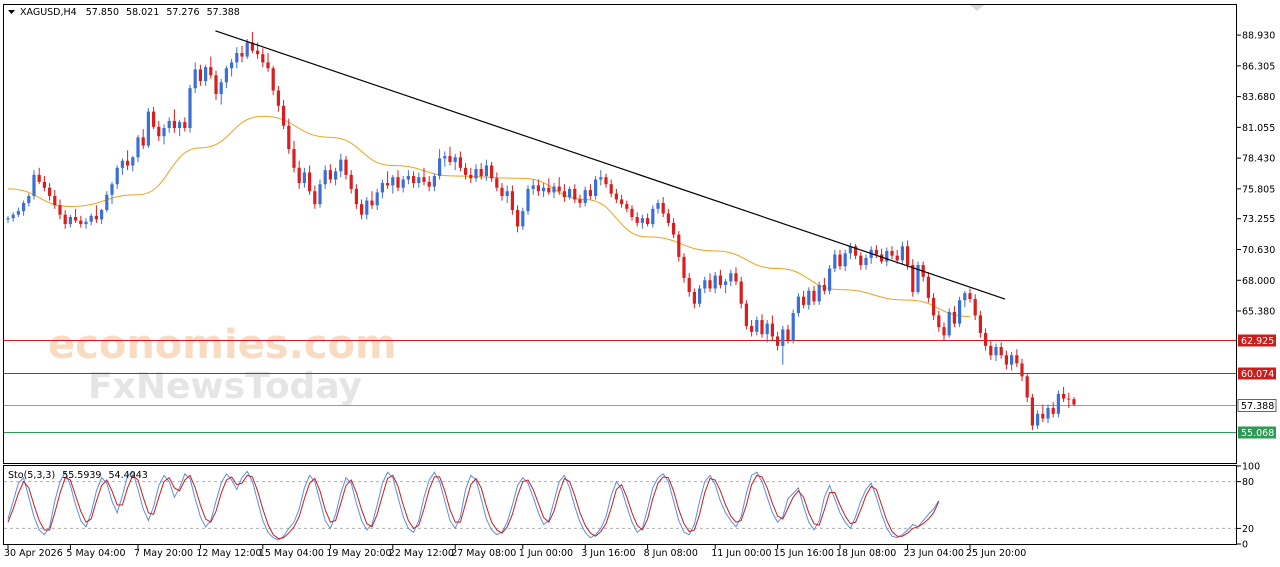 This screenshot has width=1280, height=567. I want to click on symbol-label: XAGUSD,H4, so click(48, 12).